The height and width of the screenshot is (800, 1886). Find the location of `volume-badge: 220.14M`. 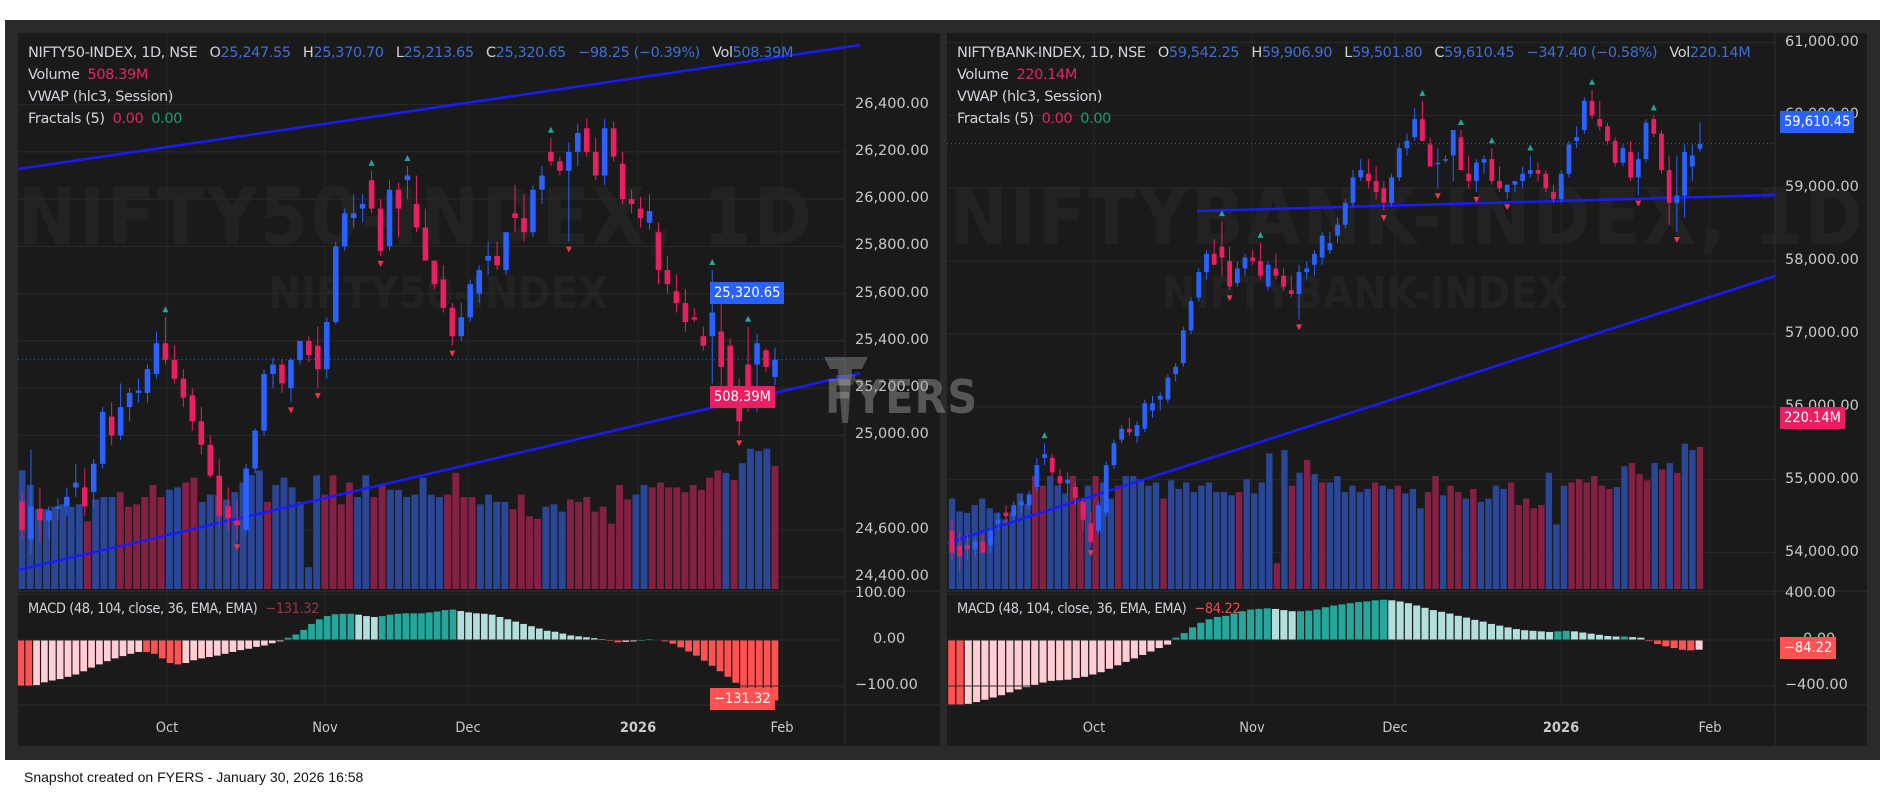

volume-badge: 220.14M is located at coordinates (1812, 418).